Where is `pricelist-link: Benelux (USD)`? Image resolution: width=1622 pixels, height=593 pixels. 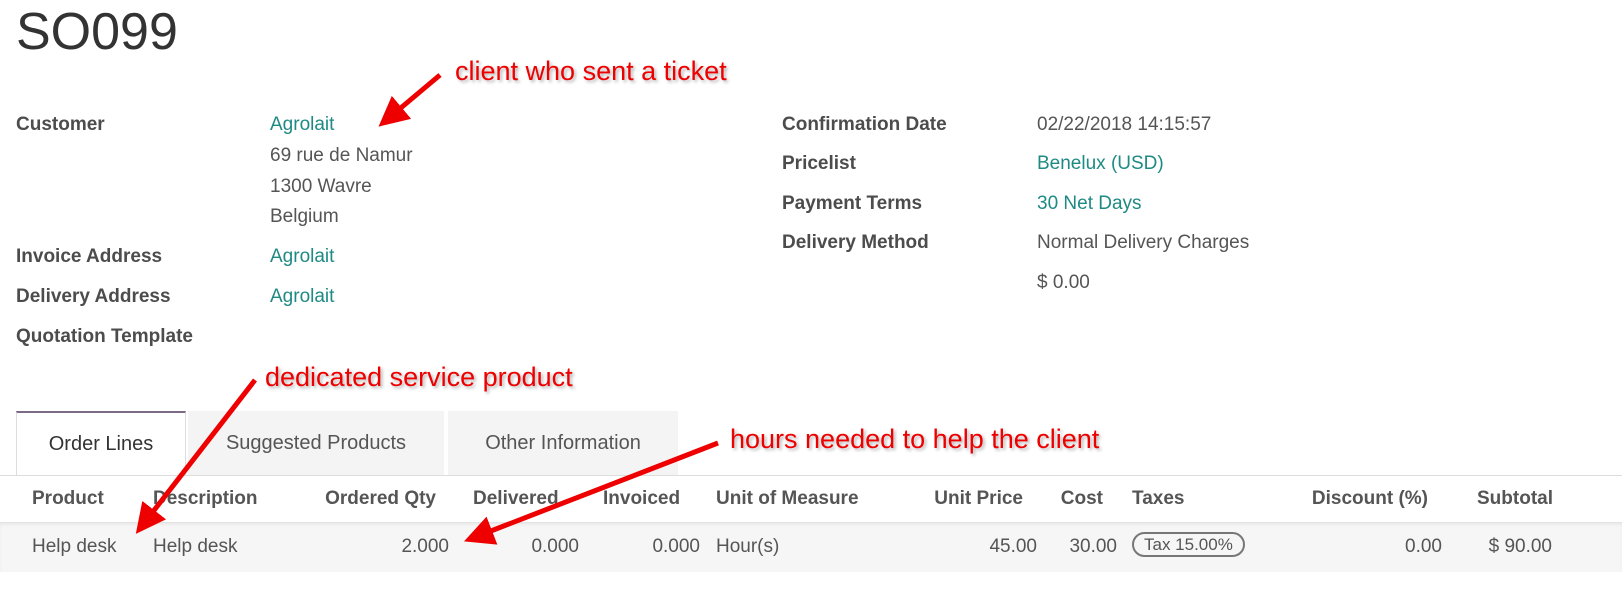
pricelist-link: Benelux (USD) is located at coordinates (1100, 163).